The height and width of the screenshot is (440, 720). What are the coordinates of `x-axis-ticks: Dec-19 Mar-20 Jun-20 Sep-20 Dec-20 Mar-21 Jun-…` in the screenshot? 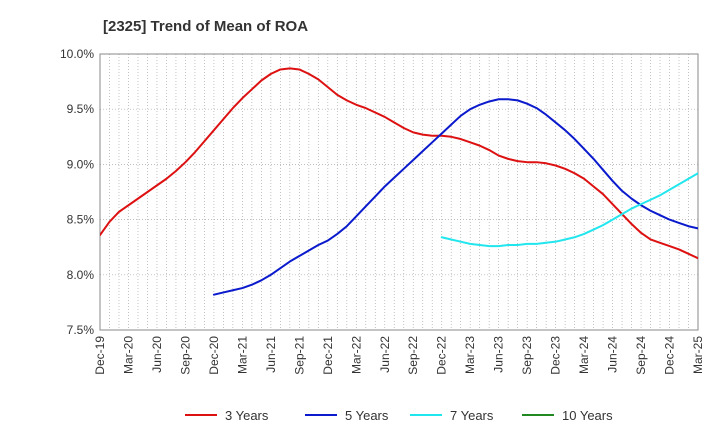 It's located at (399, 355).